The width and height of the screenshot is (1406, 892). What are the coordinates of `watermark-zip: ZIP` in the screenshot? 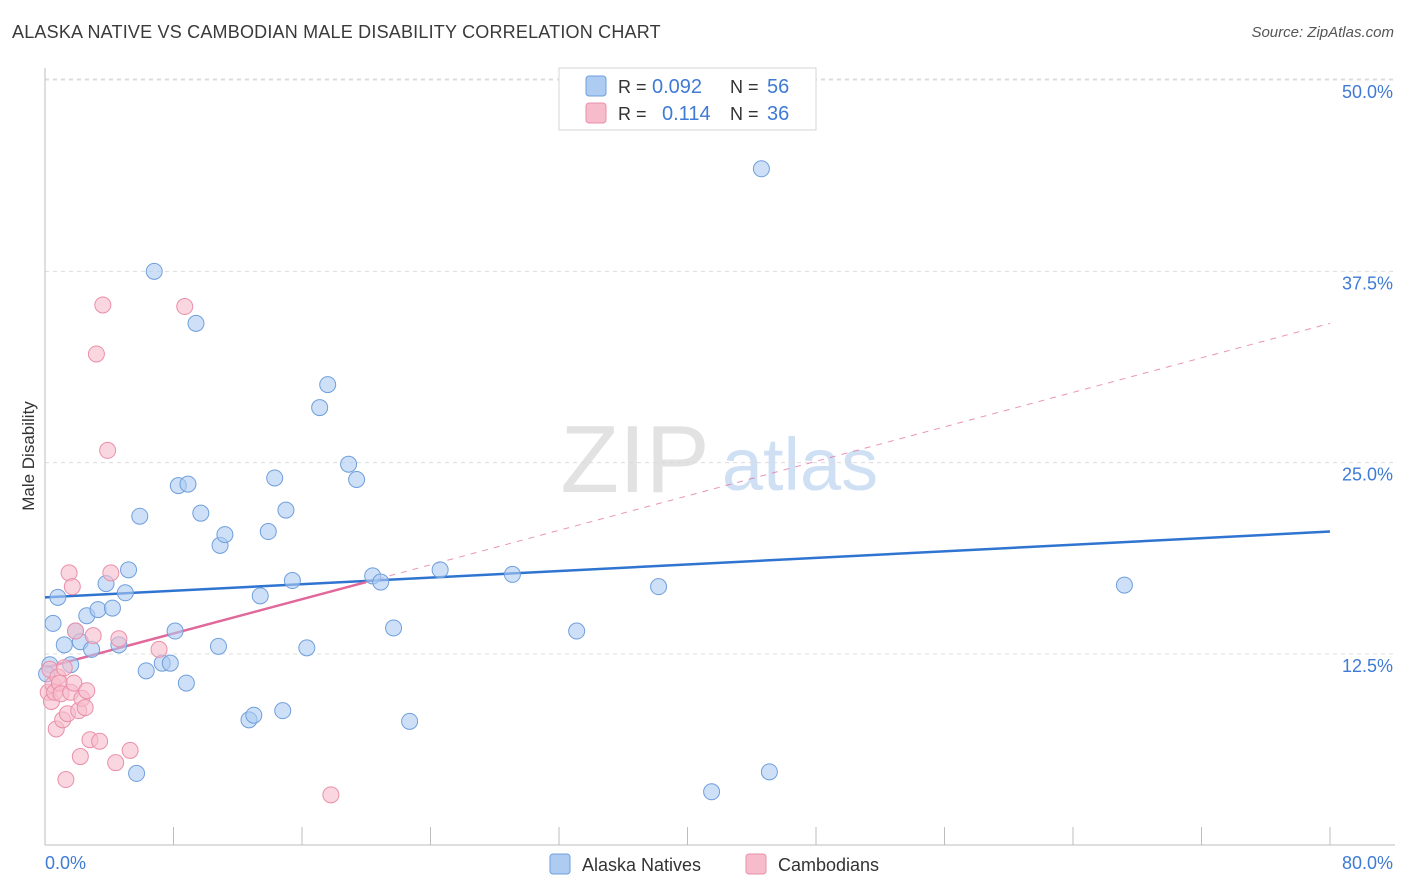 It's located at (634, 459).